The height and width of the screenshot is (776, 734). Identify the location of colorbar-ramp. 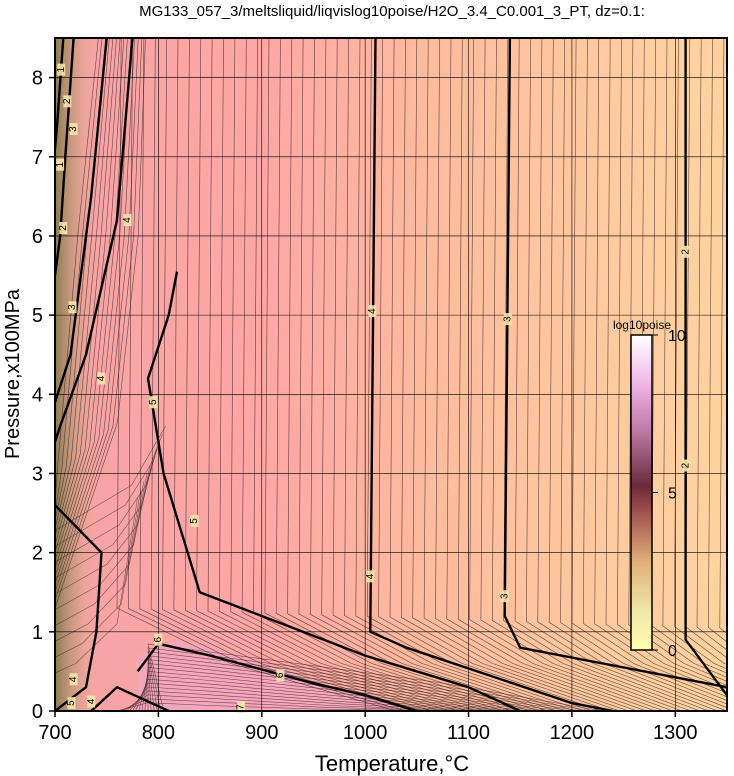
(641, 492).